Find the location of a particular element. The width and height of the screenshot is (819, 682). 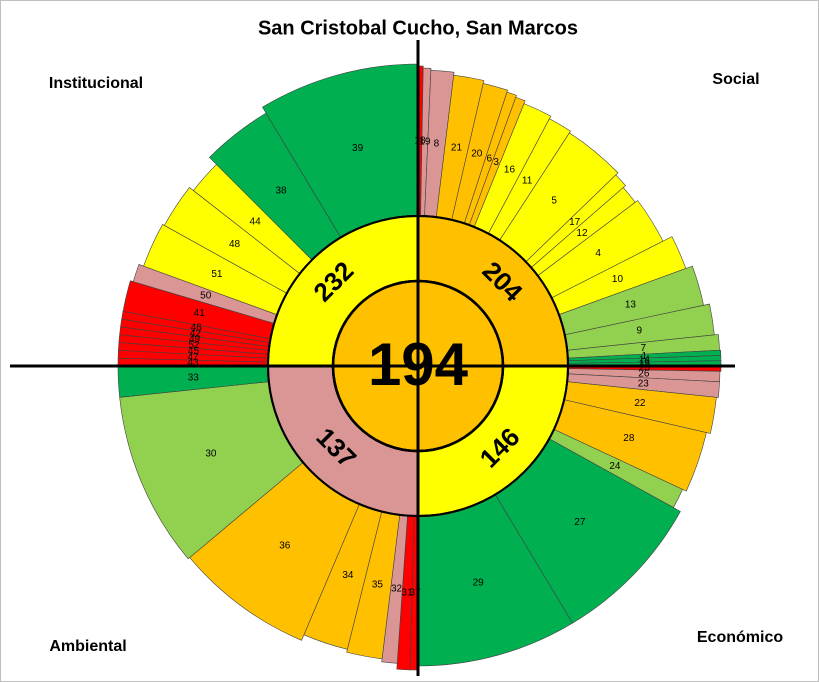

segment-label: 22 is located at coordinates (640, 403).